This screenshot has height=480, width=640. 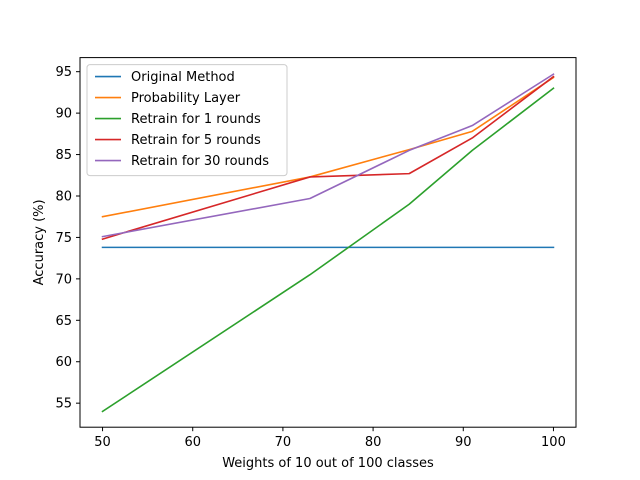 I want to click on y-tick-label: 80, so click(x=63, y=196).